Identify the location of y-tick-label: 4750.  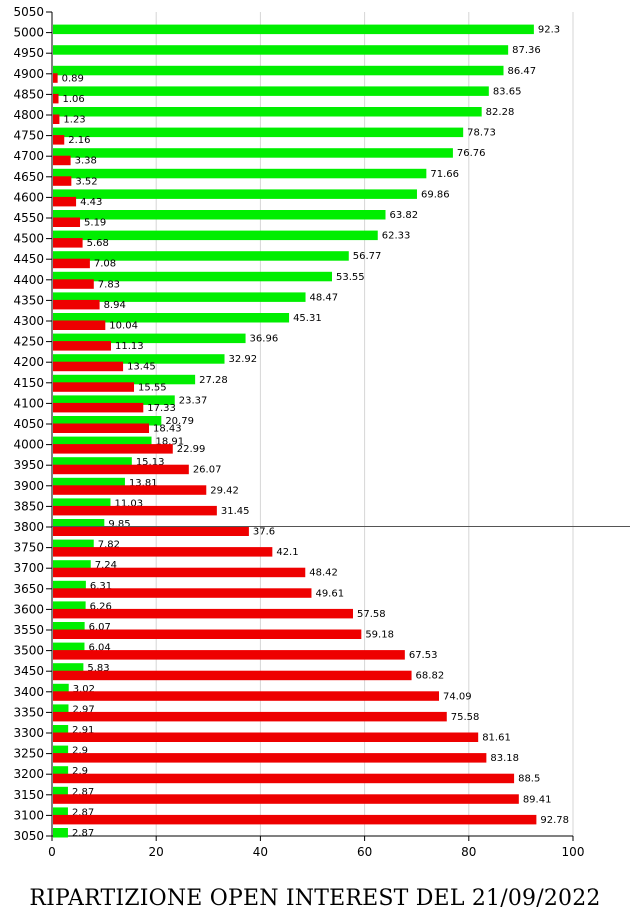
(28, 136).